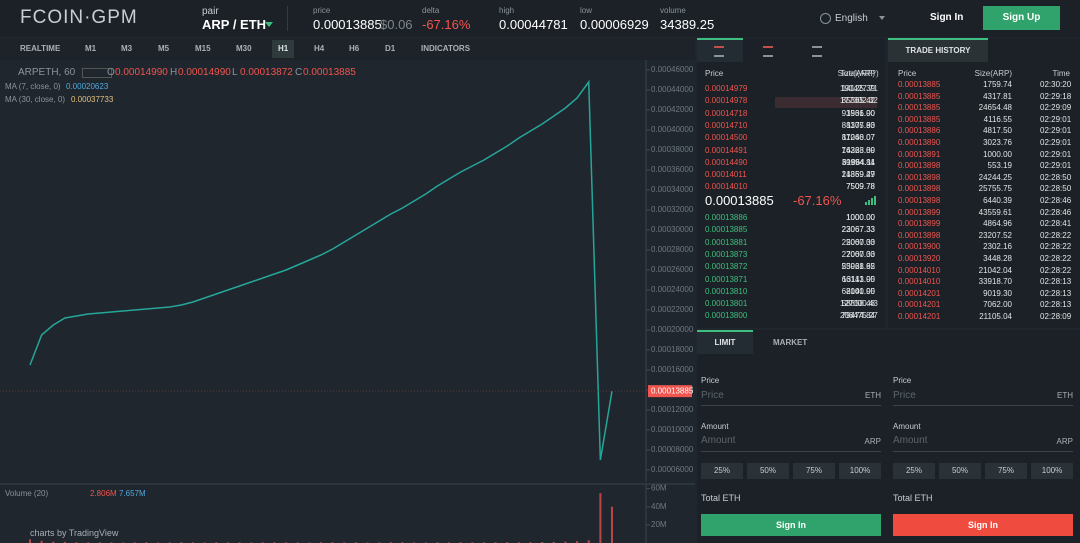  Describe the element at coordinates (1061, 73) in the screenshot. I see `cell: Time` at that location.